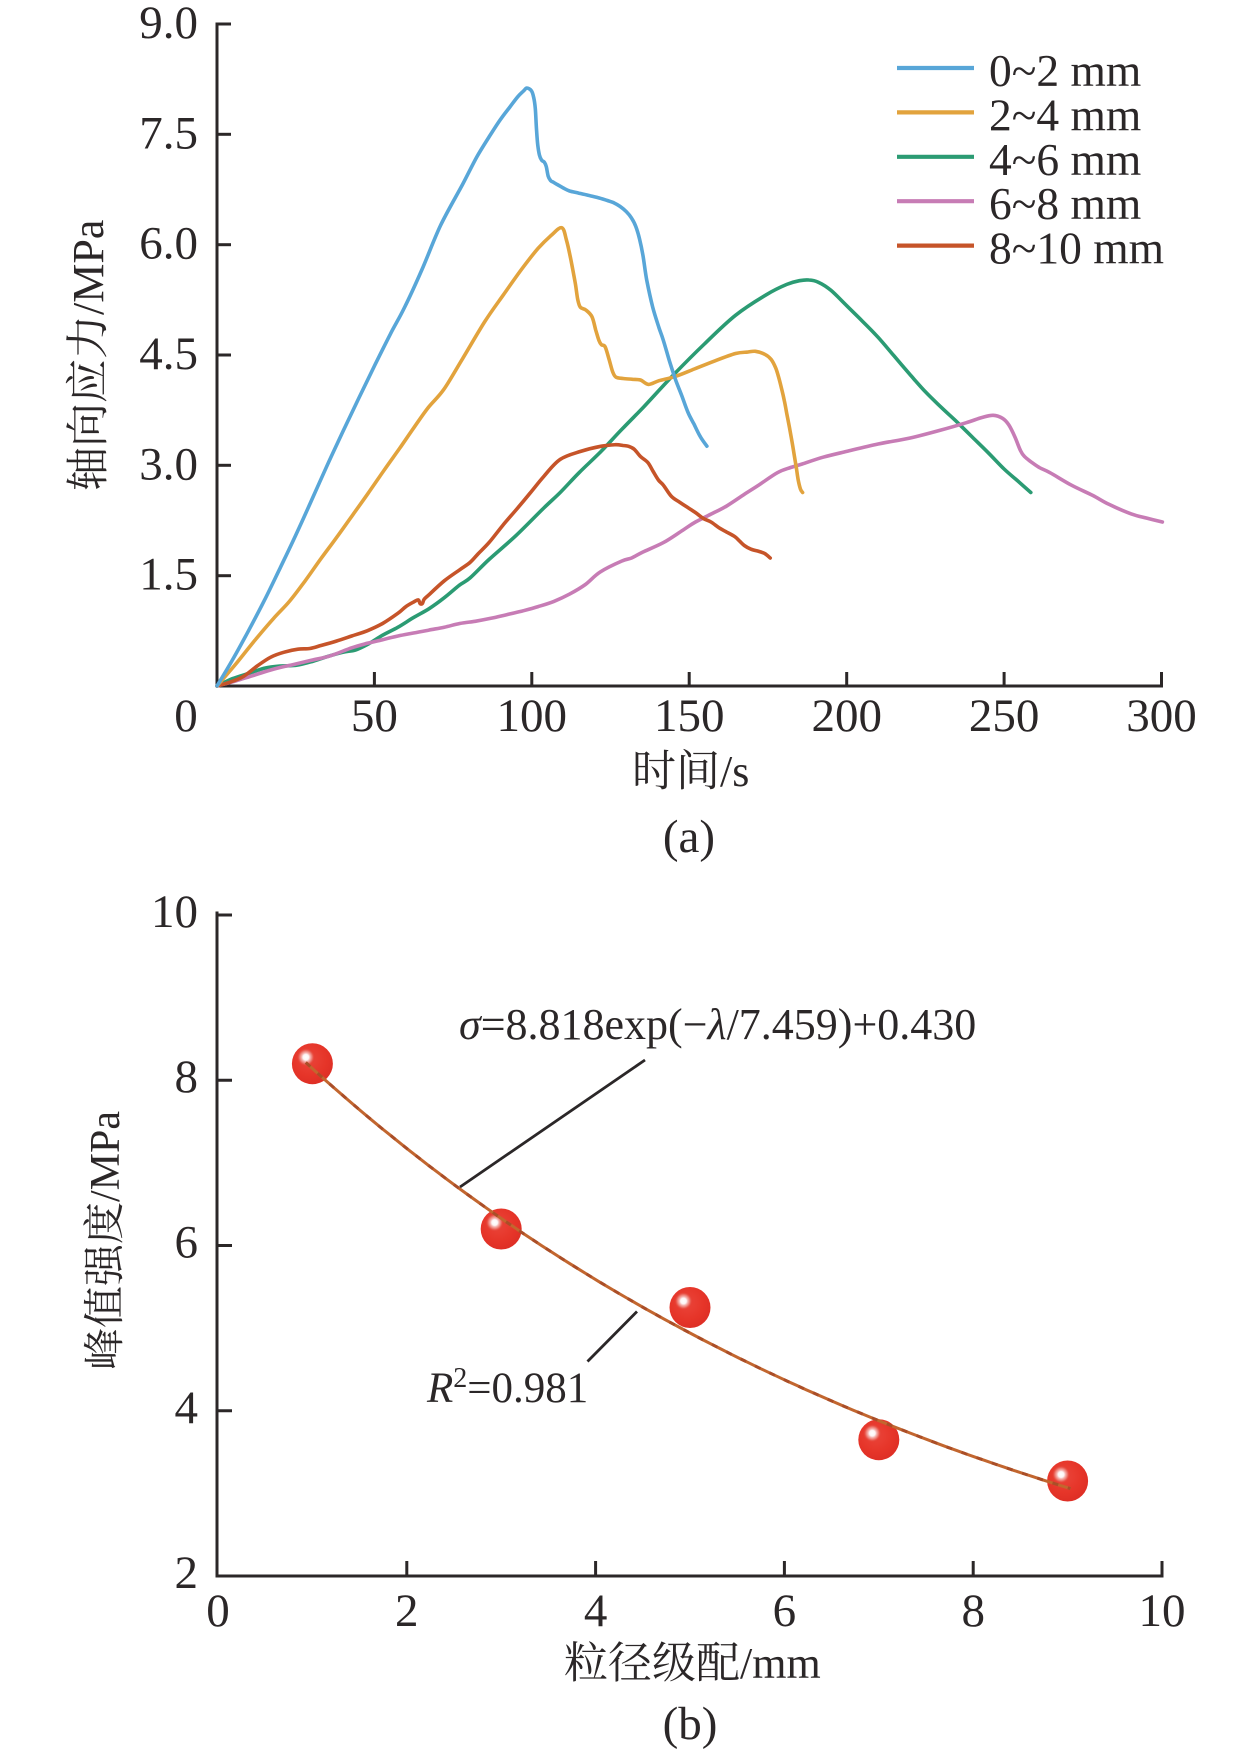 The width and height of the screenshot is (1260, 1749). What do you see at coordinates (168, 464) in the screenshot?
I see `svg-text: 3.0` at bounding box center [168, 464].